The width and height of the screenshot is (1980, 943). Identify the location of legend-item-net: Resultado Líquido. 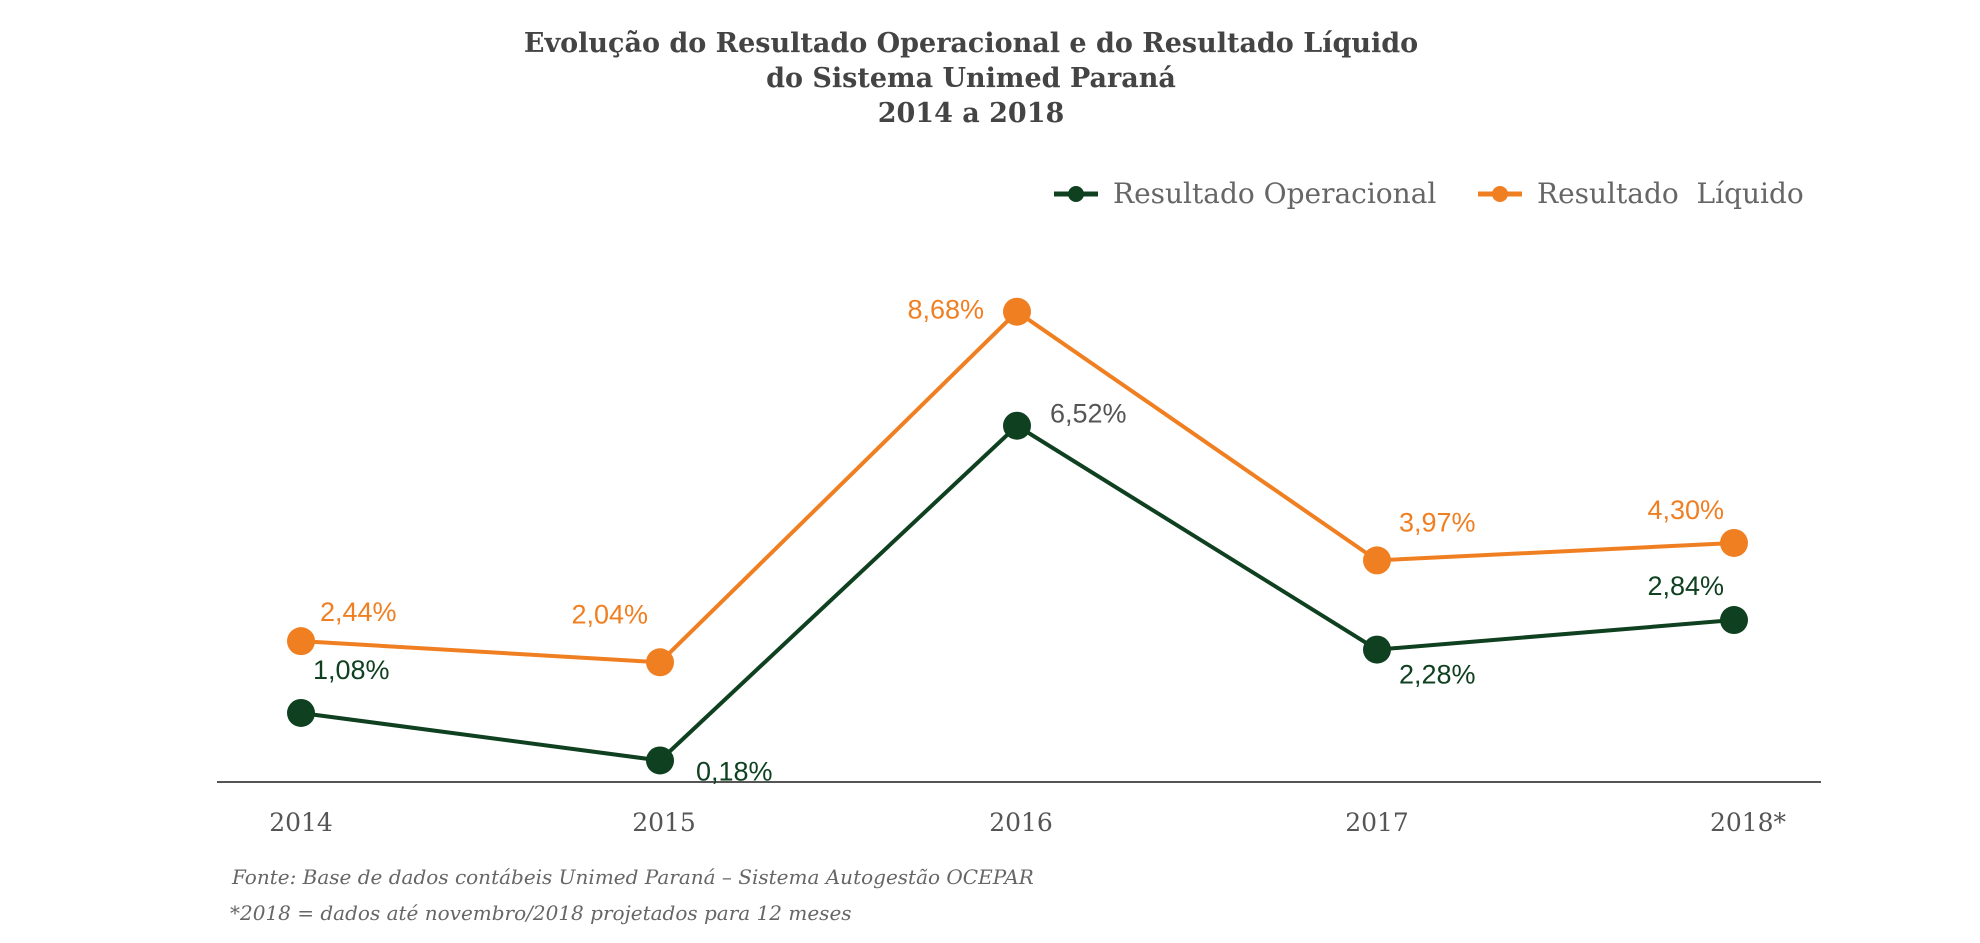
(1641, 193).